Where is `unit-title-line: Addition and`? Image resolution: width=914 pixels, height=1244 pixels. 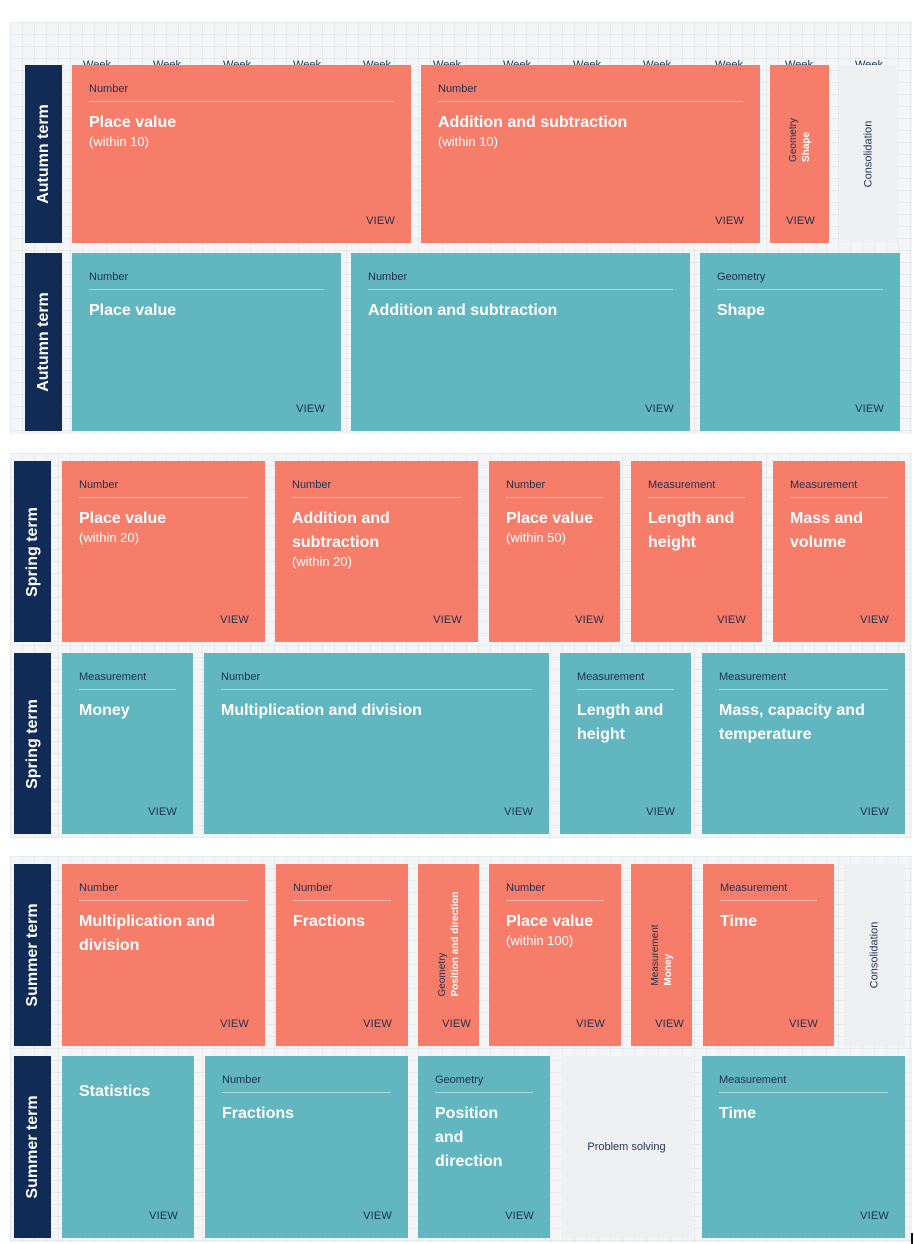
unit-title-line: Addition and is located at coordinates (341, 518).